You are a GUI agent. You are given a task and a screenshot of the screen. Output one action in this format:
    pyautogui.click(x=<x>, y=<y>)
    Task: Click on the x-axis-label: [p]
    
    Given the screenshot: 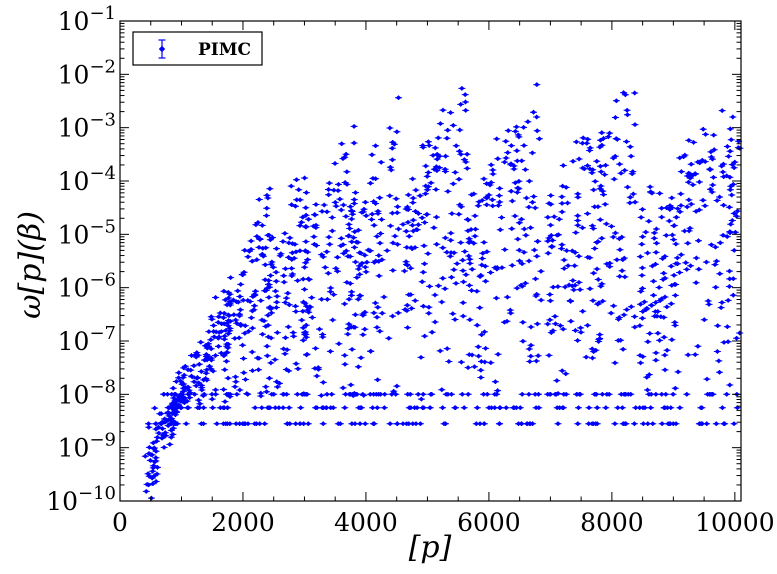 What is the action you would take?
    pyautogui.click(x=430, y=547)
    